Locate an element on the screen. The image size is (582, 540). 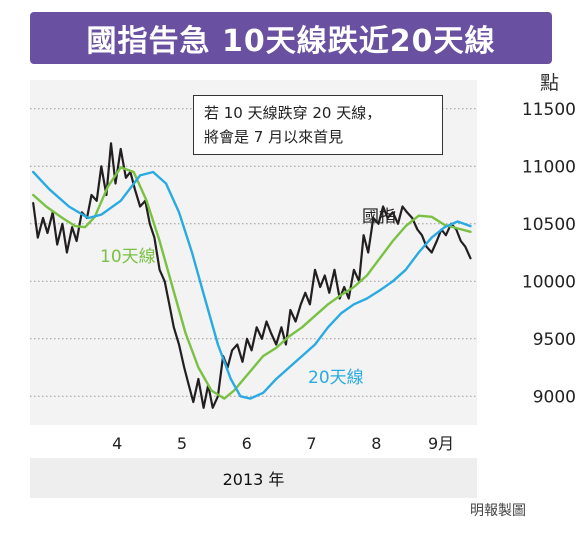
y-tick-label: 11000 is located at coordinates (549, 167).